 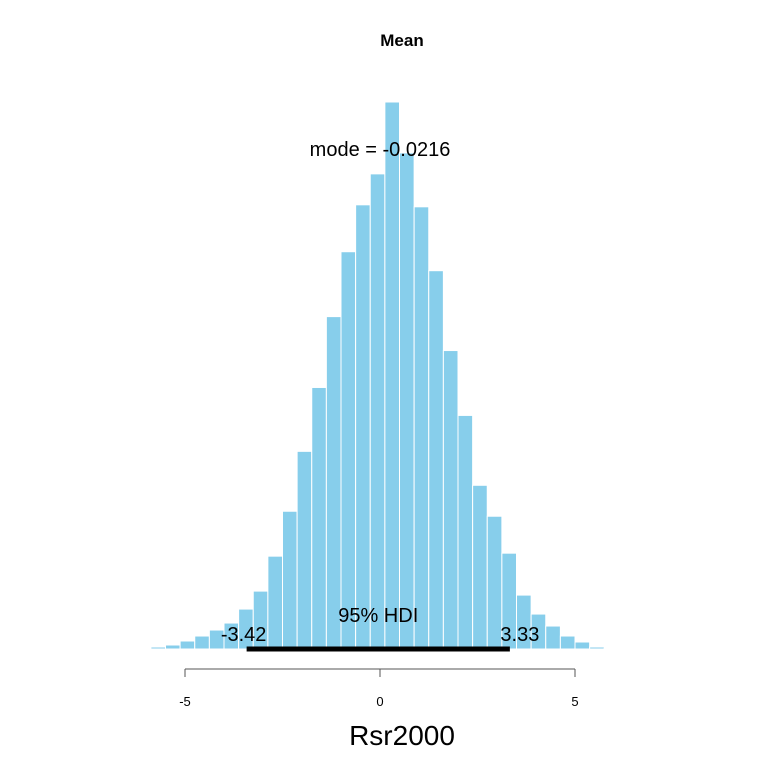 I want to click on mode-annotation: mode = -0.0216, so click(x=380, y=150).